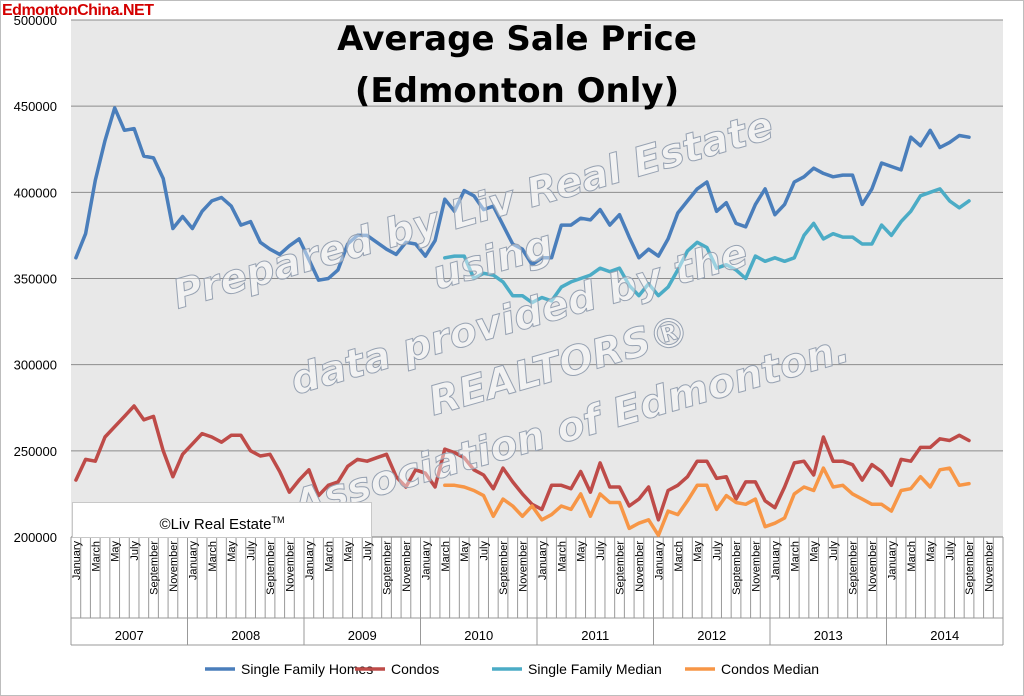 The width and height of the screenshot is (1024, 696). What do you see at coordinates (415, 669) in the screenshot?
I see `legend-label-condos: Condos` at bounding box center [415, 669].